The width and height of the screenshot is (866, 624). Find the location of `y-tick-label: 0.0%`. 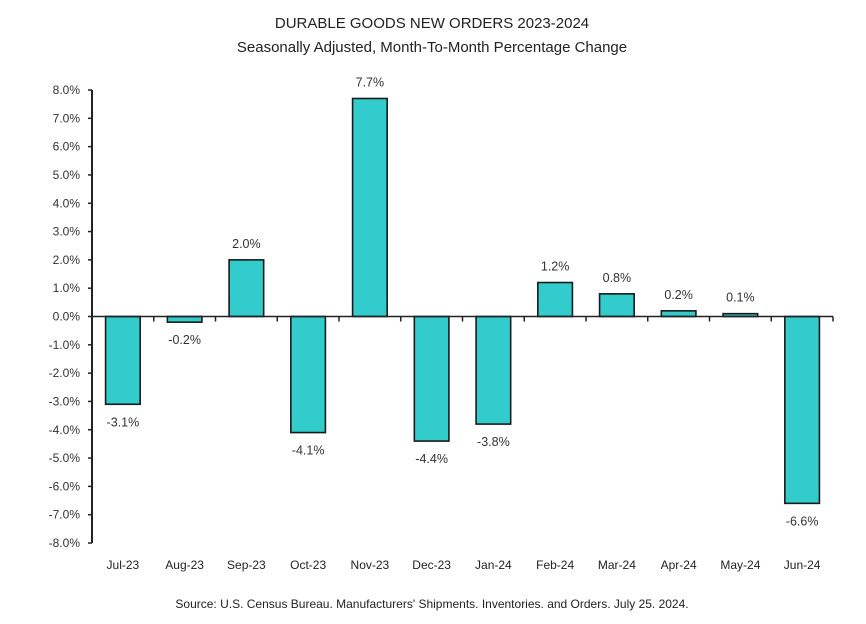

y-tick-label: 0.0% is located at coordinates (67, 317).